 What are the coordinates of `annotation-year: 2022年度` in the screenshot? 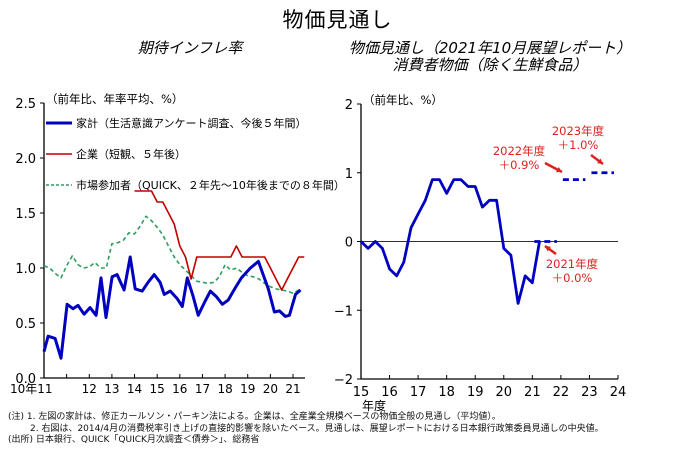 It's located at (519, 151).